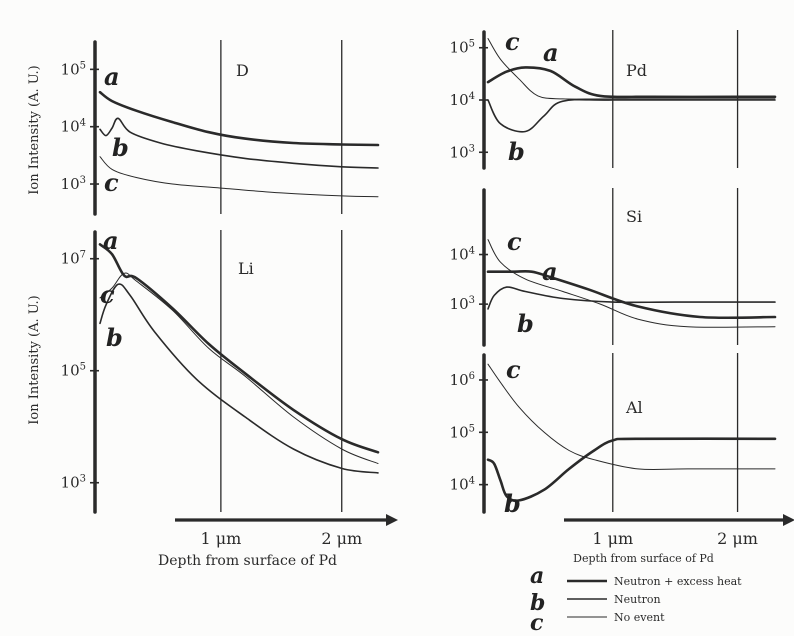 The height and width of the screenshot is (636, 794). What do you see at coordinates (246, 268) in the screenshot?
I see `element-label: Li` at bounding box center [246, 268].